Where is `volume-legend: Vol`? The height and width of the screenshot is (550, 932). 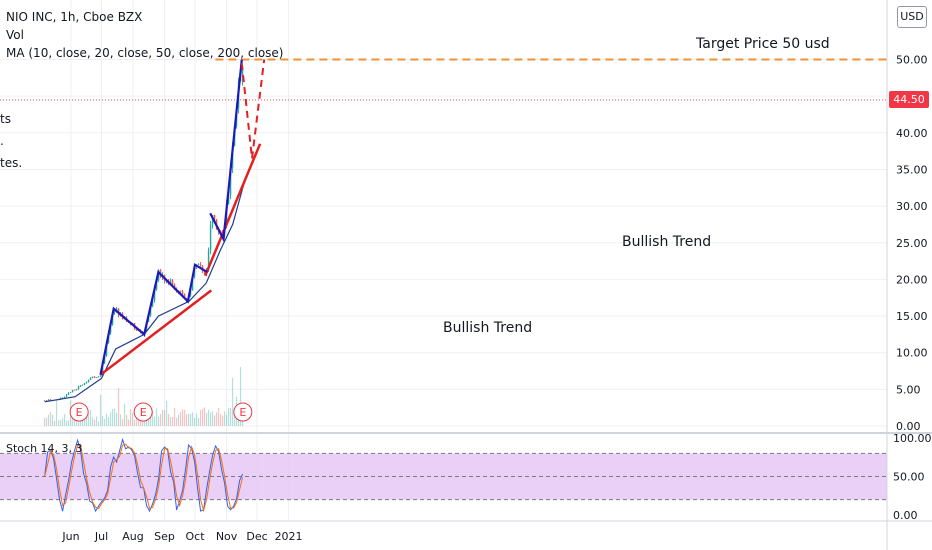 volume-legend: Vol is located at coordinates (15, 35).